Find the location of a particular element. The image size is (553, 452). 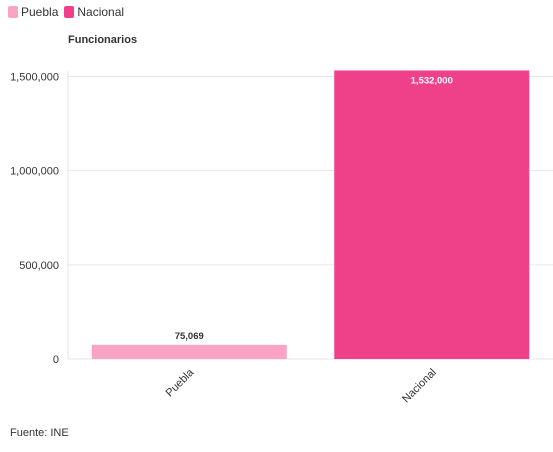

y-tick-label: 1,500,000 is located at coordinates (34, 78).